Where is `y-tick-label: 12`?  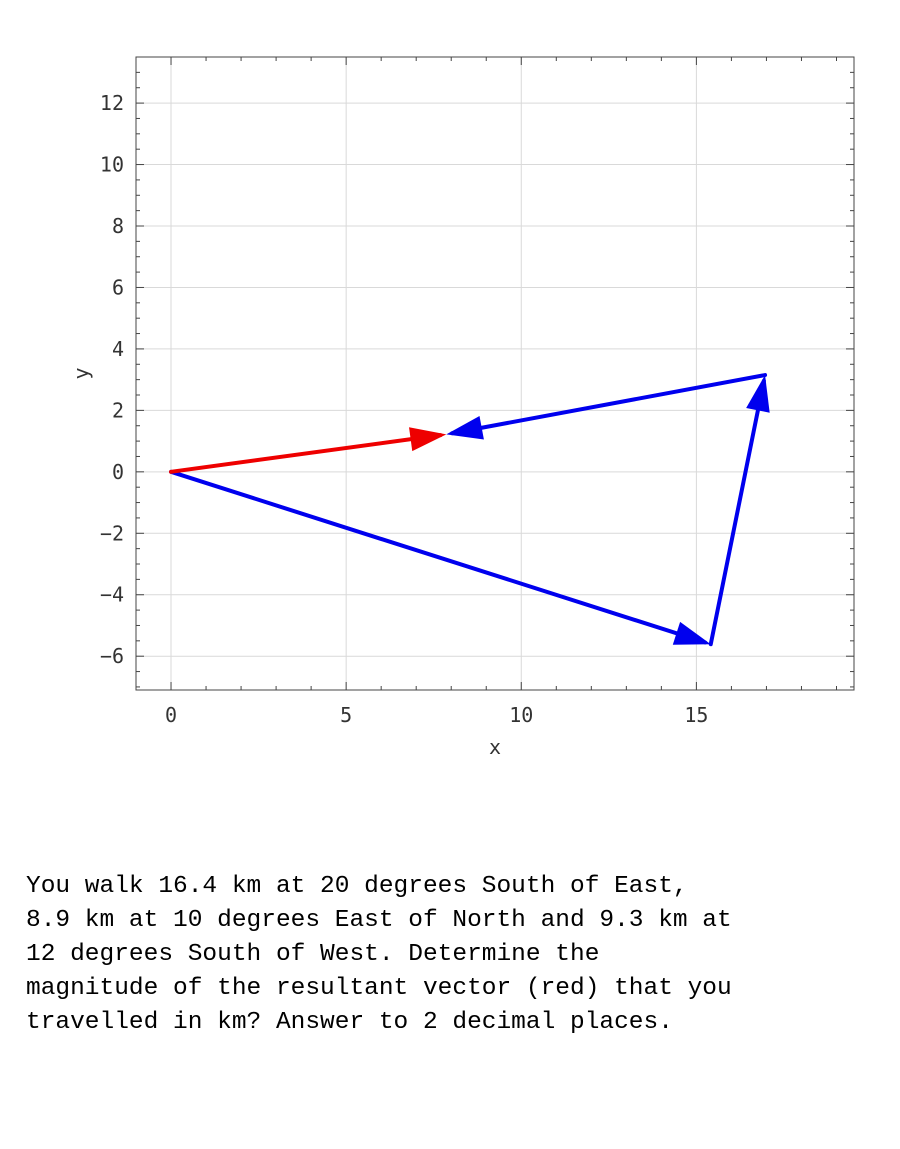 y-tick-label: 12 is located at coordinates (112, 103).